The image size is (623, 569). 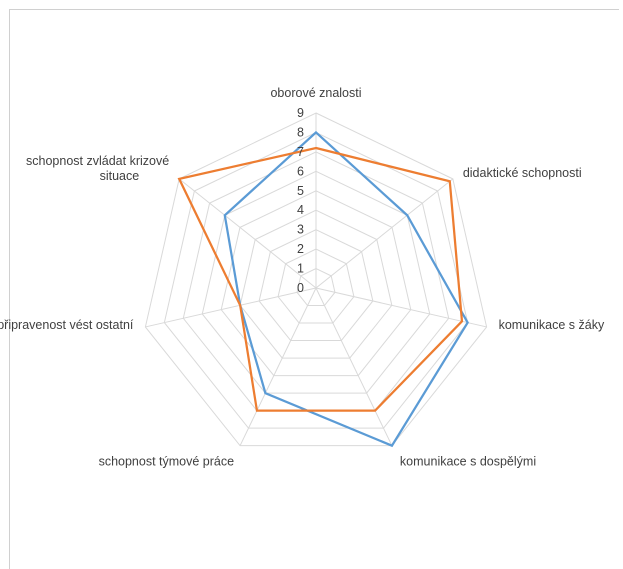 I want to click on tick-label: 8, so click(x=300, y=132).